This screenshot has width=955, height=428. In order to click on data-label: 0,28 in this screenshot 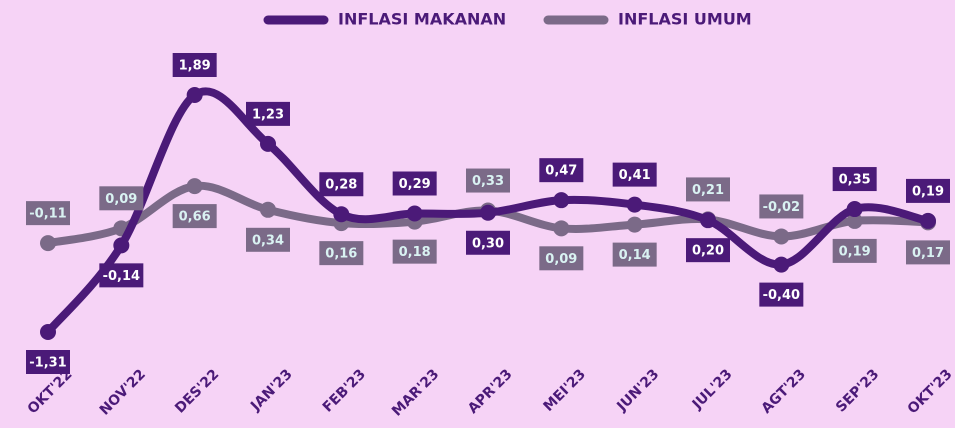, I will do `click(341, 185)`.